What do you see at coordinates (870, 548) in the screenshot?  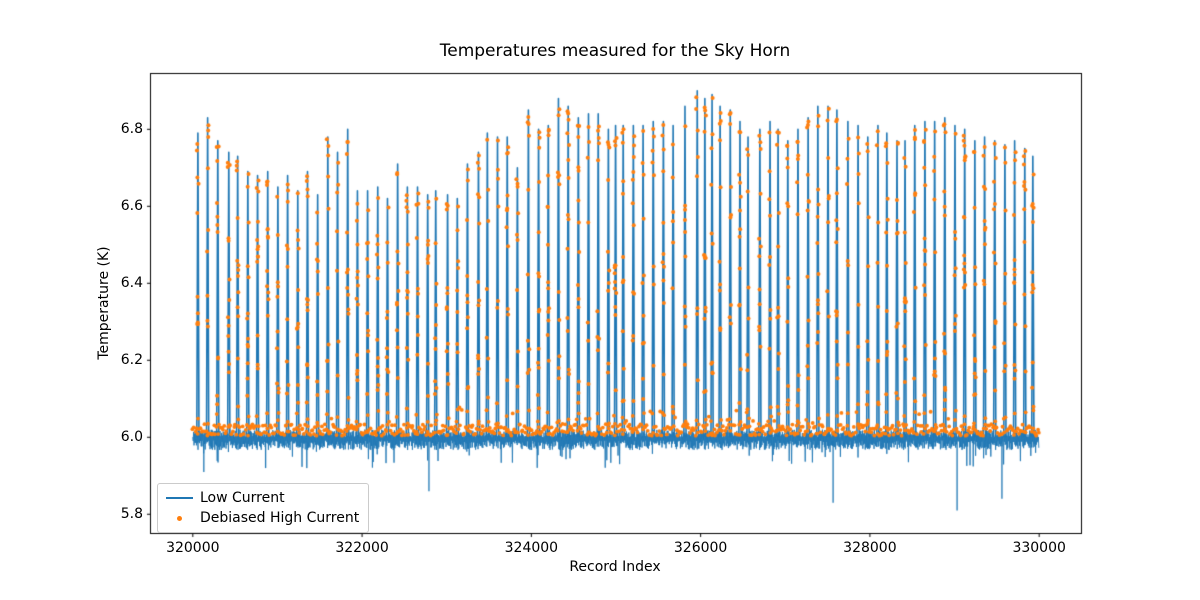 I see `x-tick-label: 328000` at bounding box center [870, 548].